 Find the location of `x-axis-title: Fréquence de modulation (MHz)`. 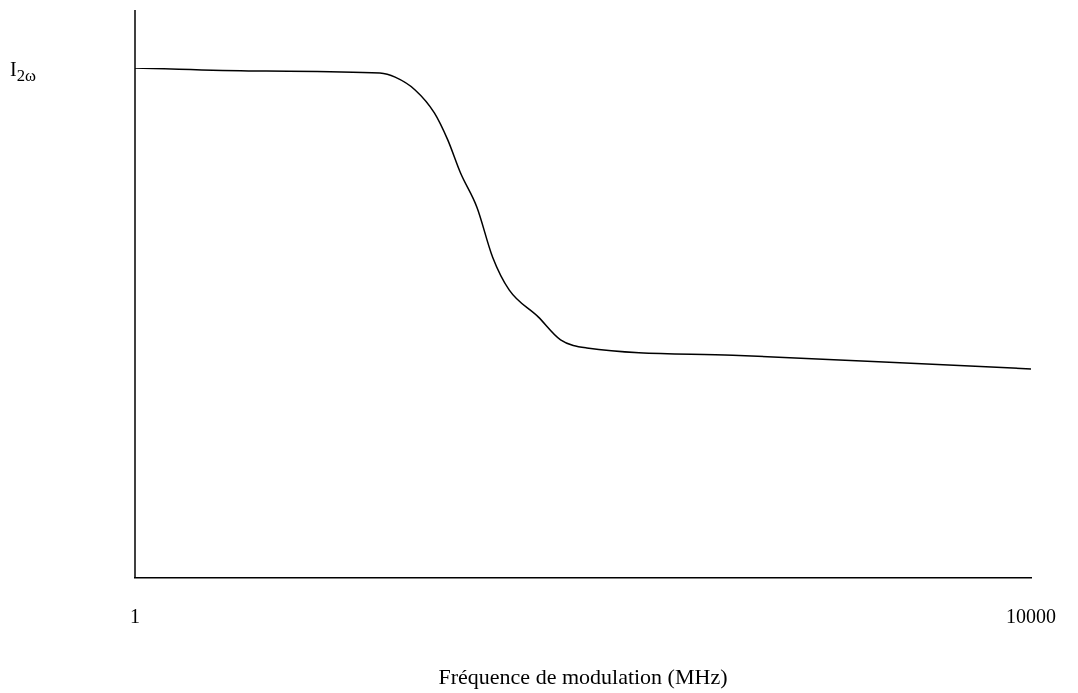

x-axis-title: Fréquence de modulation (MHz) is located at coordinates (583, 676).